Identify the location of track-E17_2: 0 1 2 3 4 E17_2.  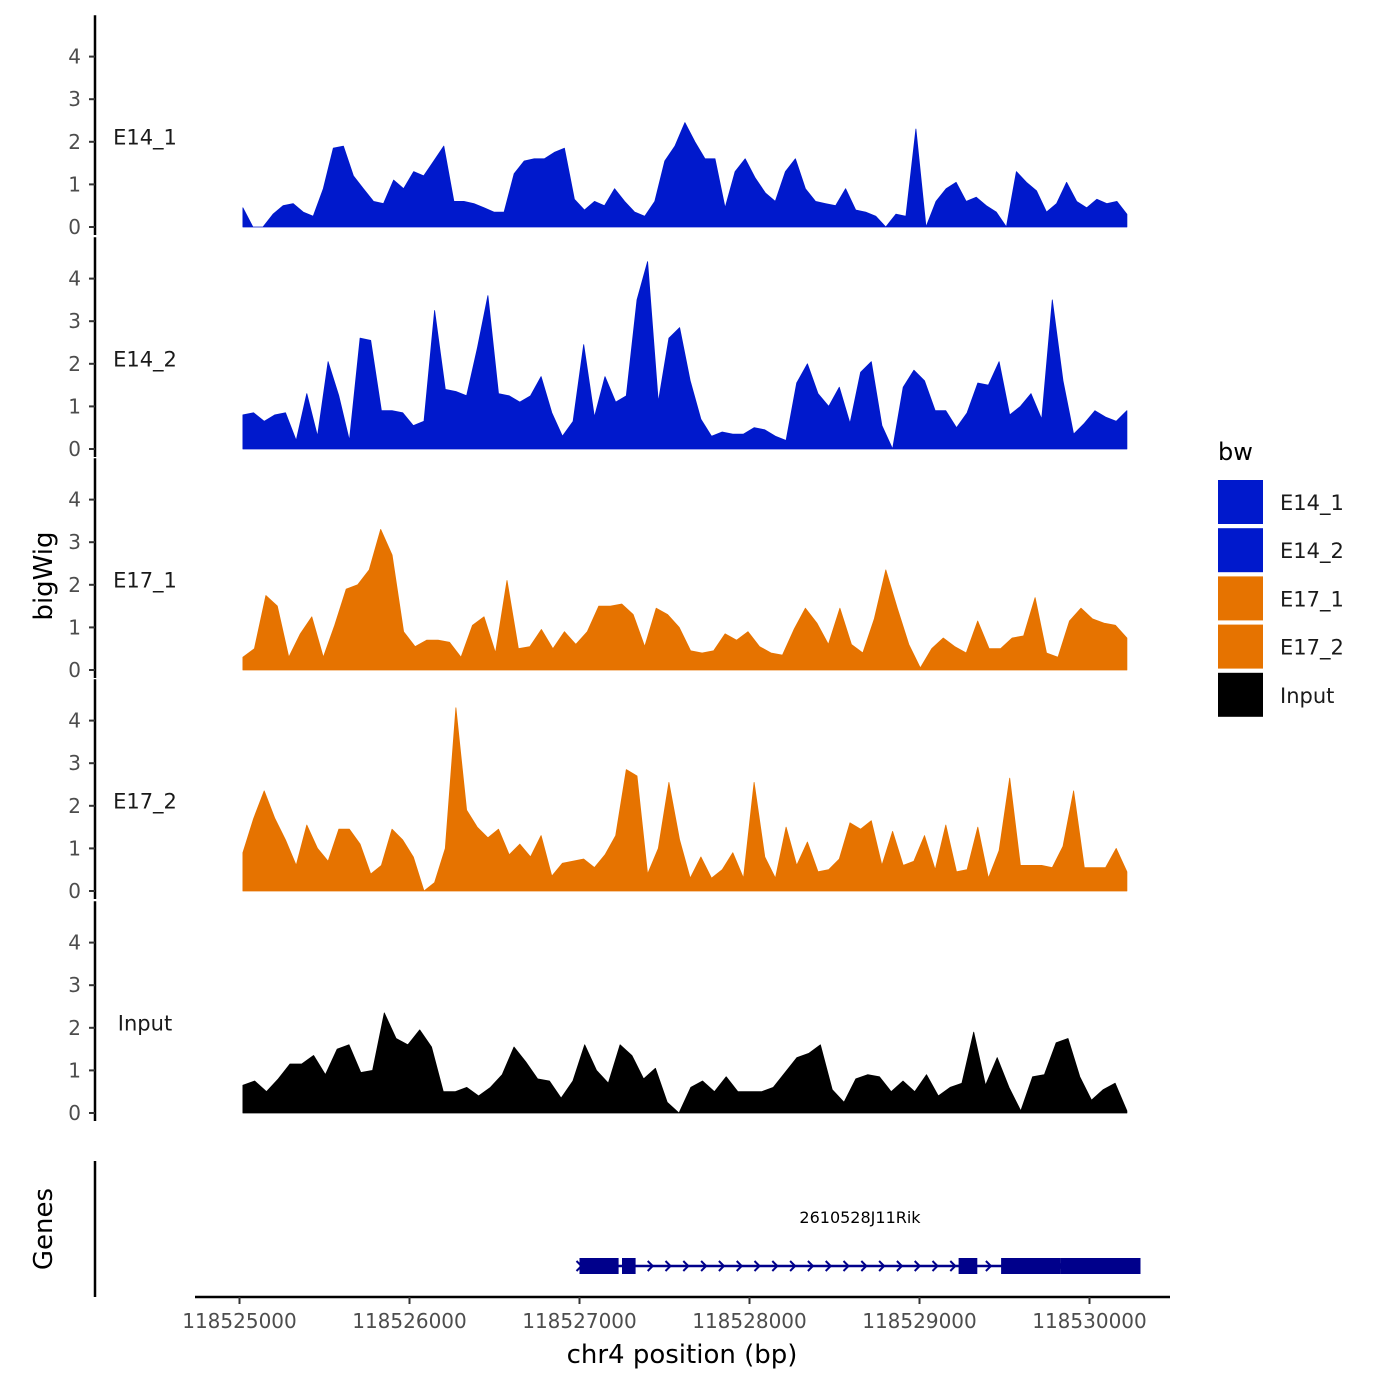
(598, 791).